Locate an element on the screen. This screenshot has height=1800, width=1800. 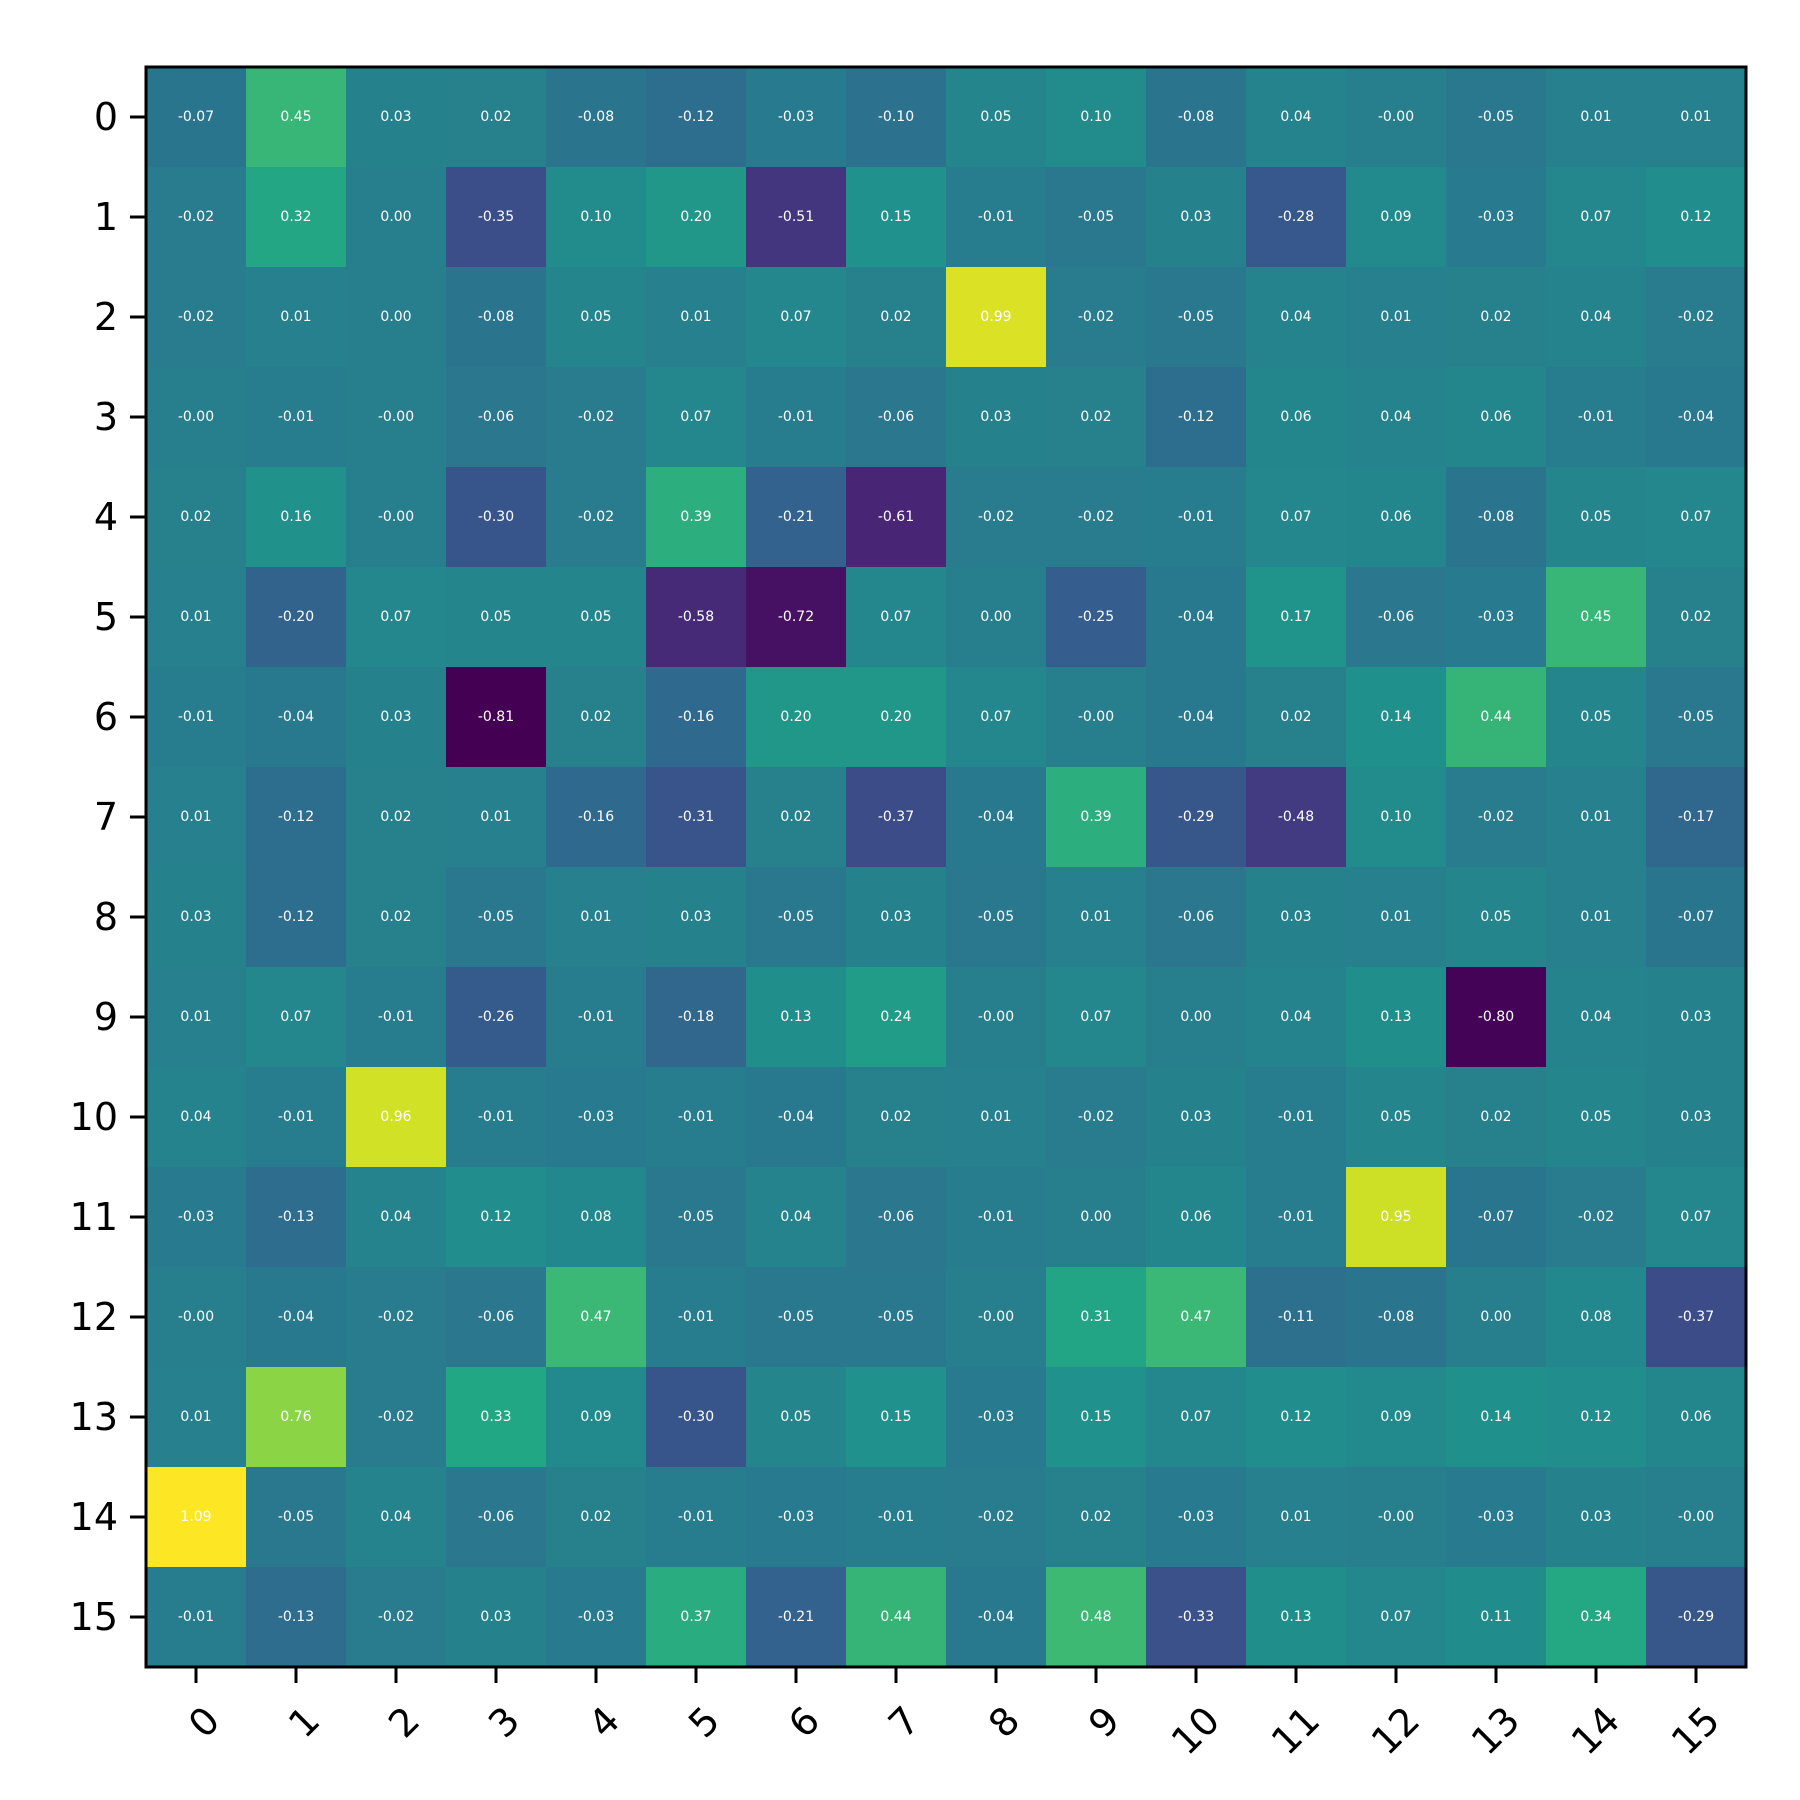
cell-value-label-r1-c6: -0.51 is located at coordinates (796, 217).